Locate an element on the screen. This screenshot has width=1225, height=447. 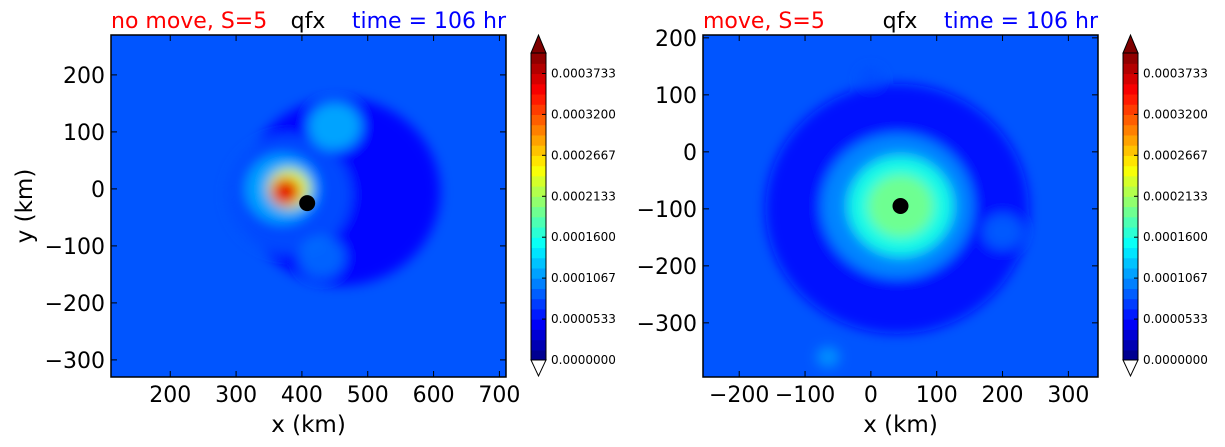
colorbar-tick-label: 0.0002133 is located at coordinates (1175, 196).